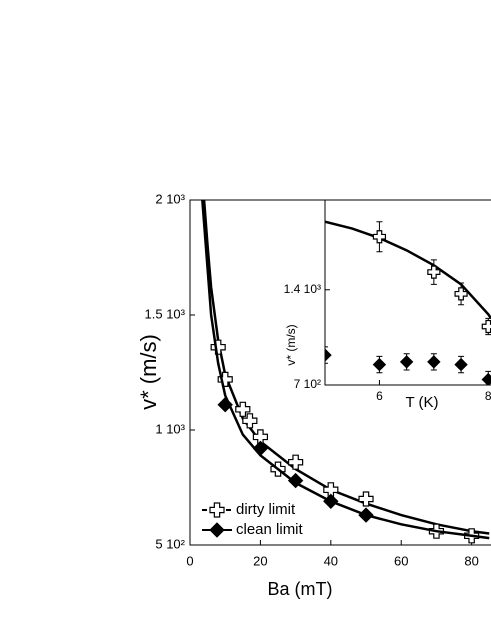 The image size is (491, 635). I want to click on x-axis-label: Ba (mT), so click(300, 589).